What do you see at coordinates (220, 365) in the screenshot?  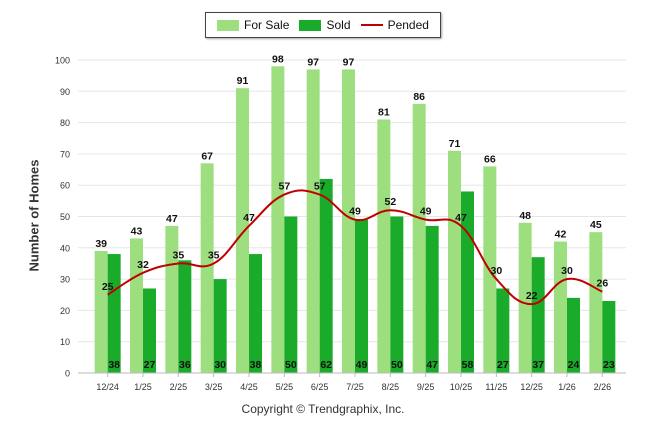 I see `data-label-sold: 30` at bounding box center [220, 365].